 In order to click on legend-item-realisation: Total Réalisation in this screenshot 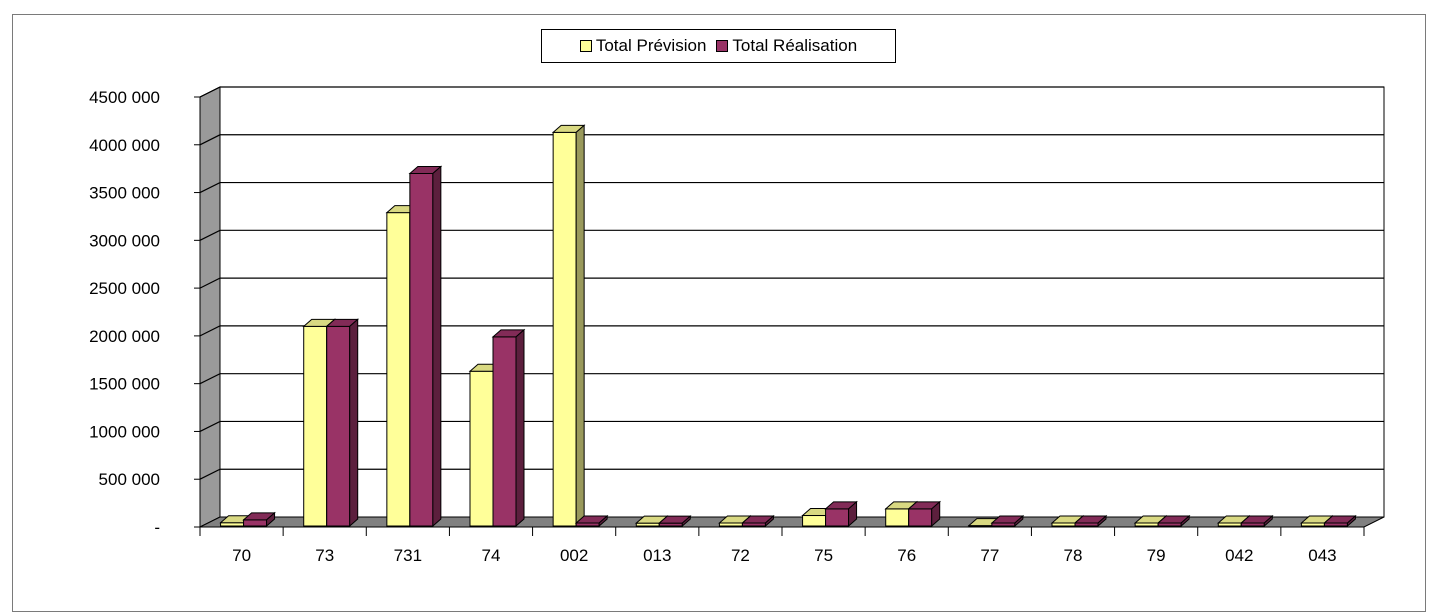, I will do `click(786, 46)`.